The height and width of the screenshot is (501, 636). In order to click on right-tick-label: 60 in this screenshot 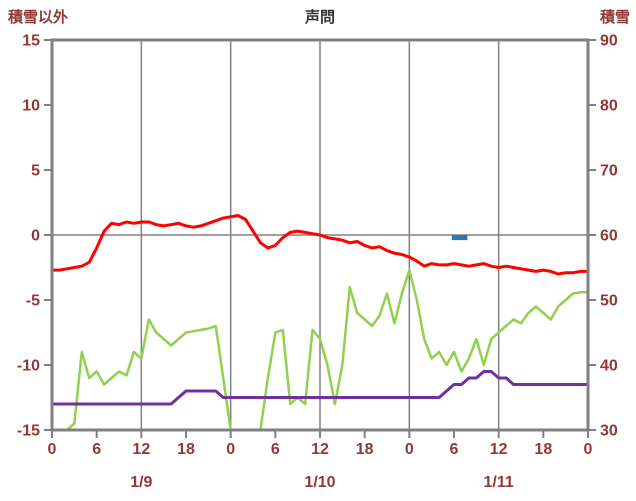, I will do `click(609, 236)`.